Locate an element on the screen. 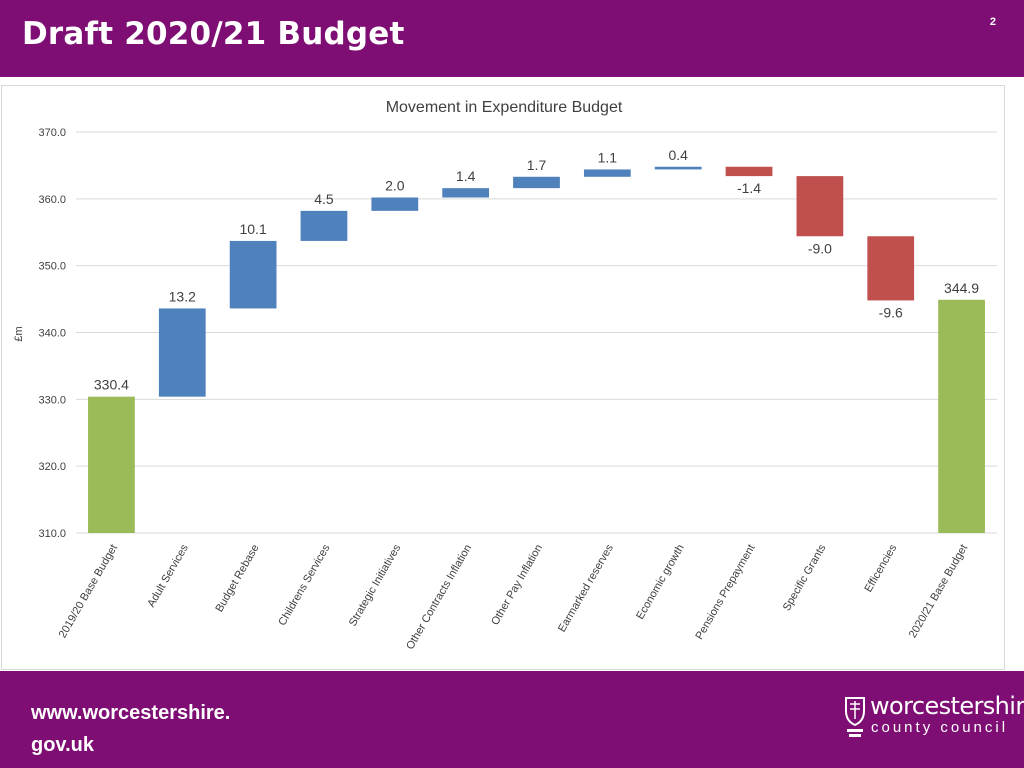 Image resolution: width=1024 pixels, height=768 pixels. bar-2019-20-base-budget is located at coordinates (111, 464).